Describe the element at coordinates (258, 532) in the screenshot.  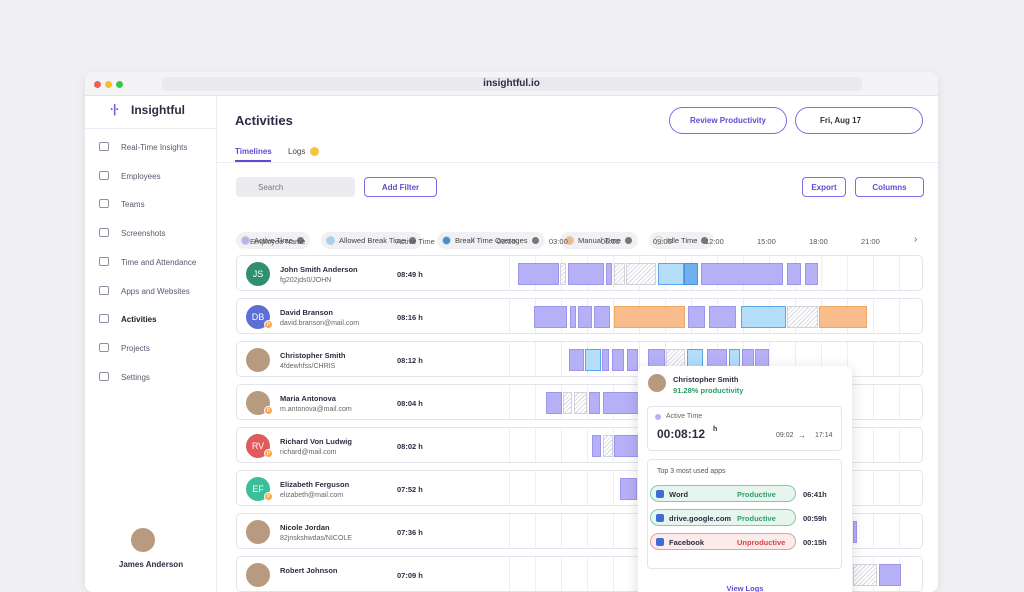
I see `avatar` at that location.